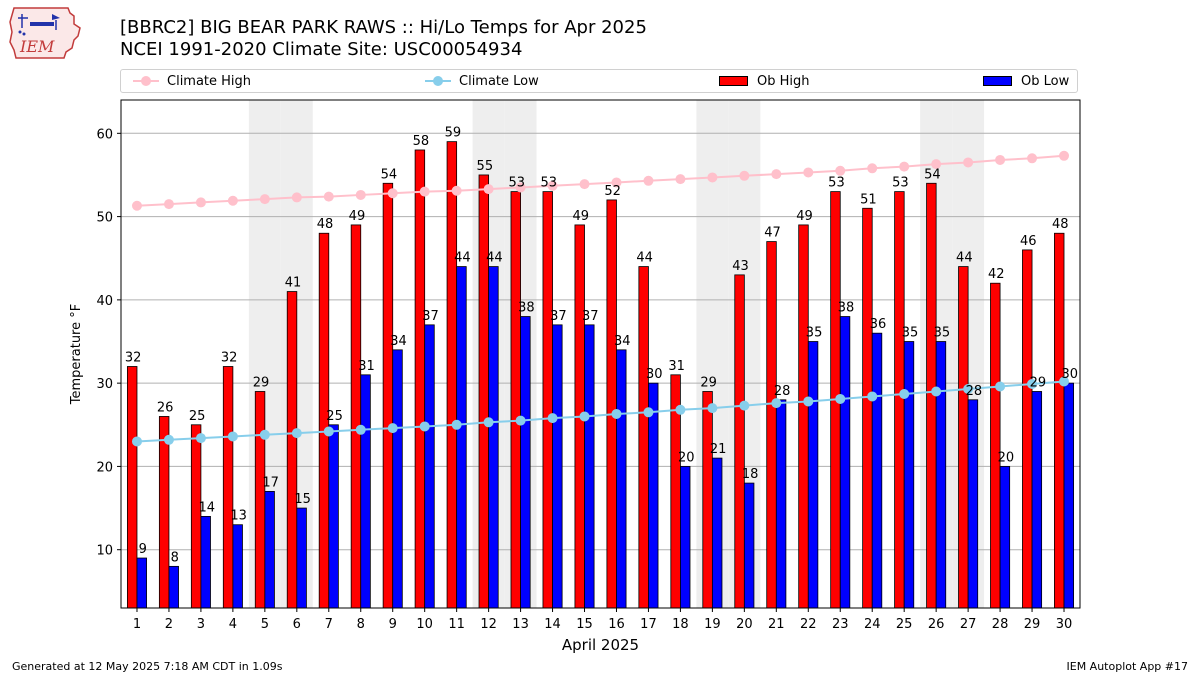  I want to click on x-tick-label: 20, so click(744, 624).